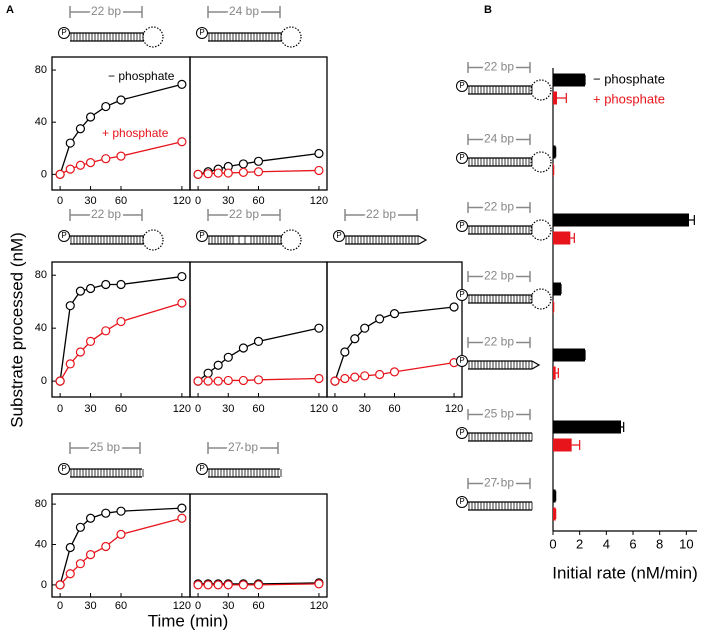 This screenshot has height=634, width=709. I want to click on x-tick-label: 4, so click(606, 543).